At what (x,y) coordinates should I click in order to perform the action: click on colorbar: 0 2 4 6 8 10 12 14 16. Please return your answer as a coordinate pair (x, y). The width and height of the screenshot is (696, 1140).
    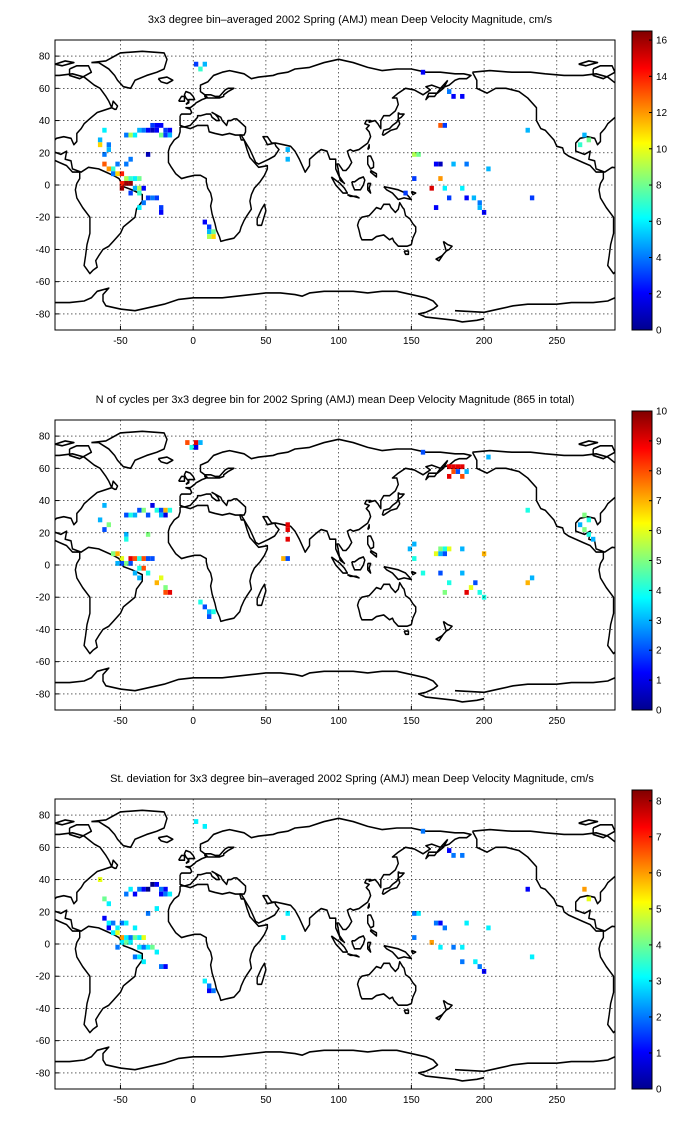
    Looking at the image, I should click on (649, 183).